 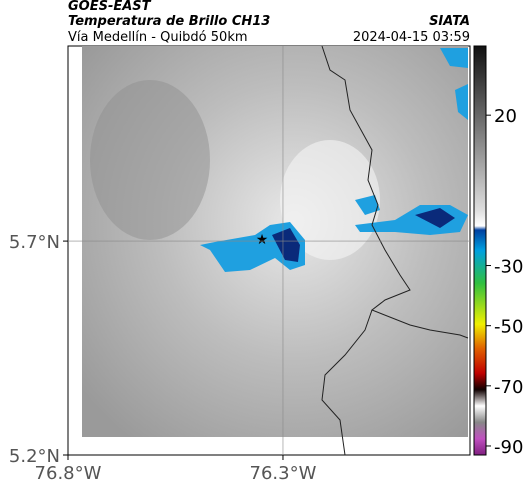 I want to click on colorbar-tick-label: -50, so click(x=508, y=327).